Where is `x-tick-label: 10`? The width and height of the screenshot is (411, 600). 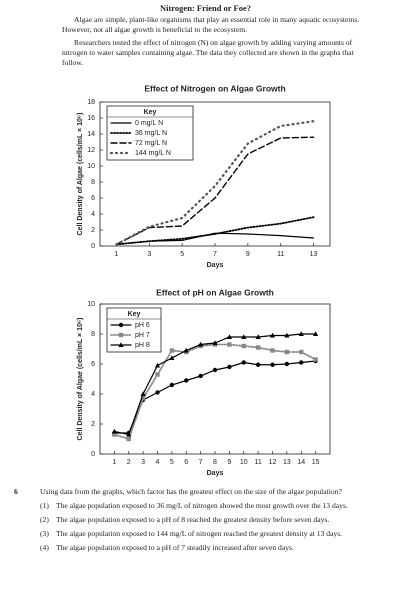 x-tick-label: 10 is located at coordinates (244, 462).